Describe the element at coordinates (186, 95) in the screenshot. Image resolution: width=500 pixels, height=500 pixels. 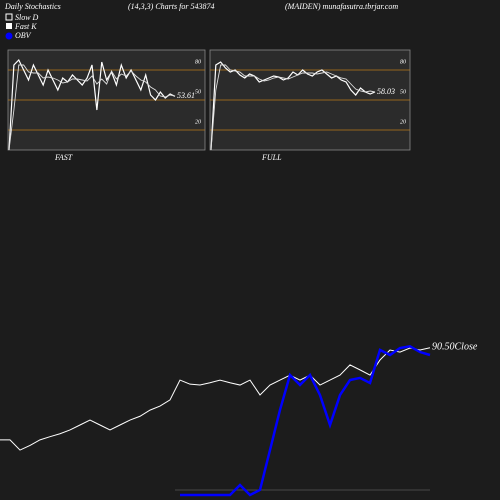
I see `last-value-label: 53.61` at that location.